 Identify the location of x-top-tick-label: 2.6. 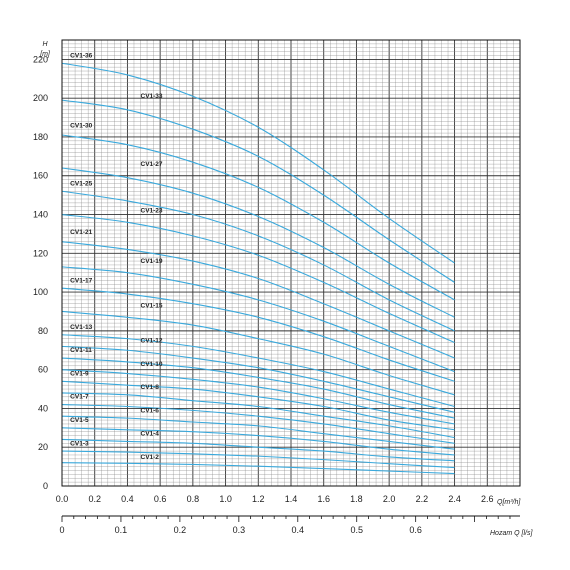
(487, 499).